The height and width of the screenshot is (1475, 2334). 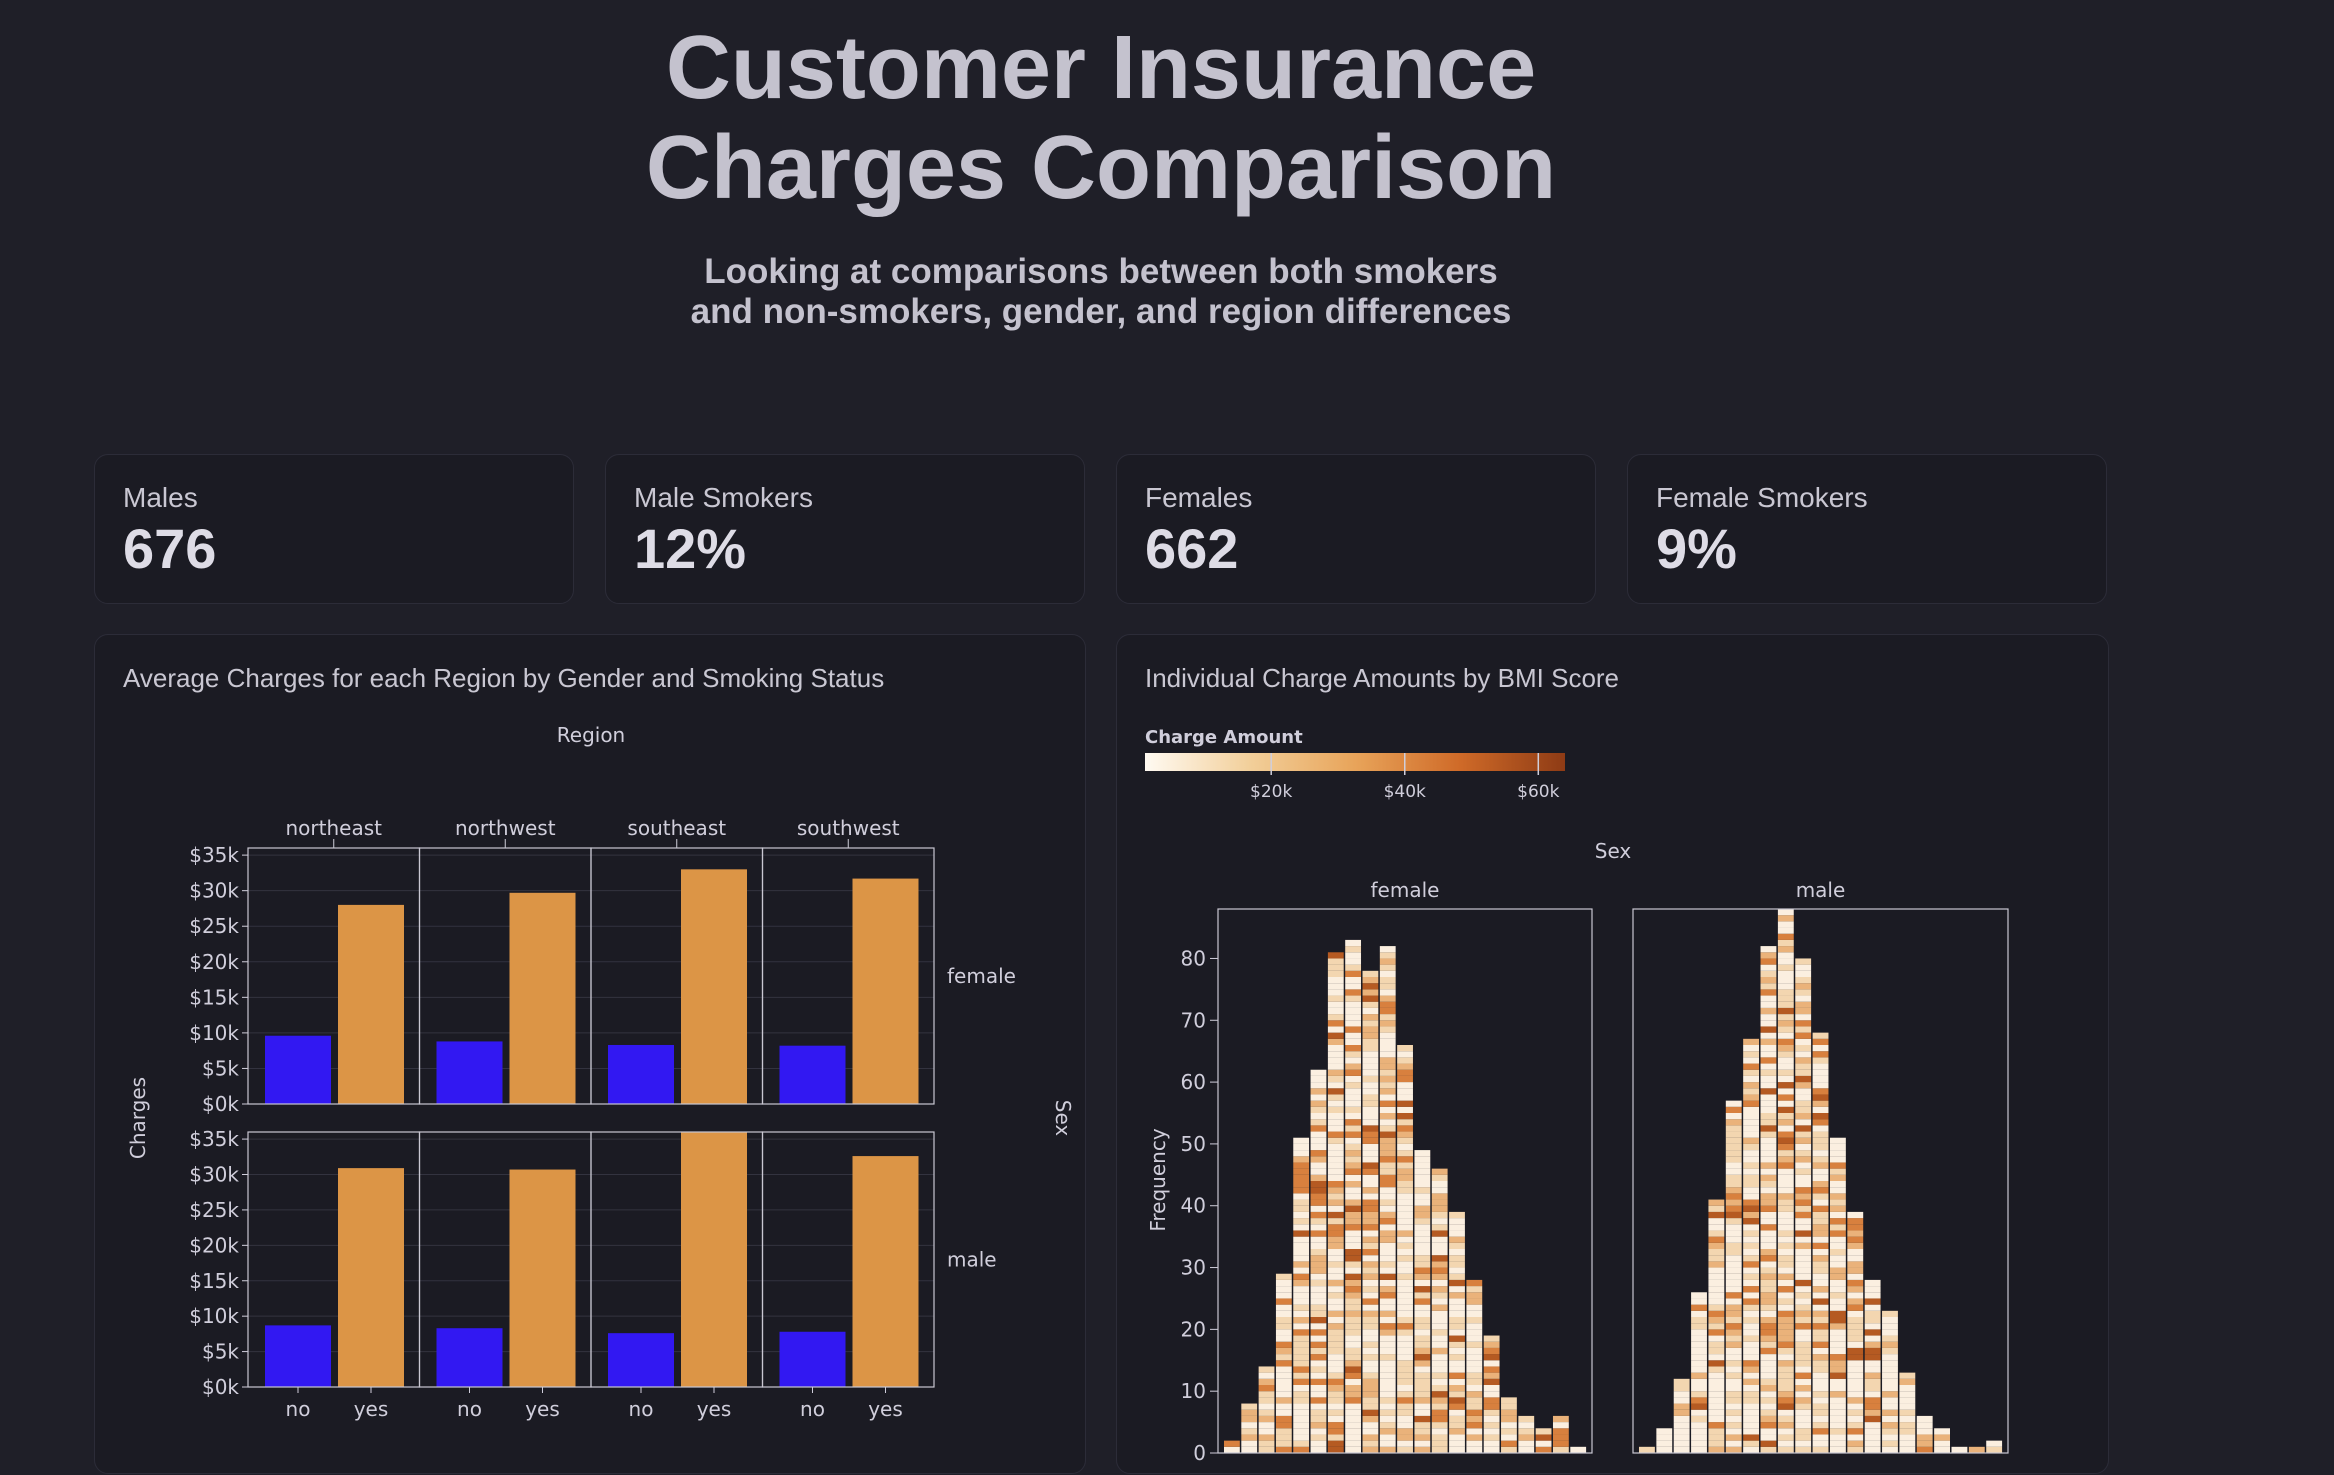 What do you see at coordinates (1335, 1202) in the screenshot?
I see `histogram-bin` at bounding box center [1335, 1202].